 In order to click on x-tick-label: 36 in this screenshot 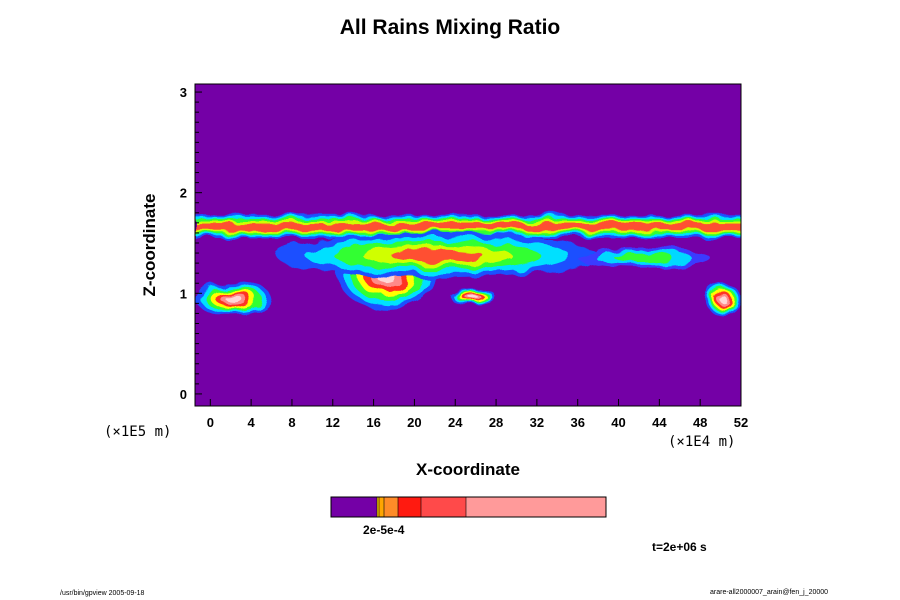, I will do `click(577, 422)`.